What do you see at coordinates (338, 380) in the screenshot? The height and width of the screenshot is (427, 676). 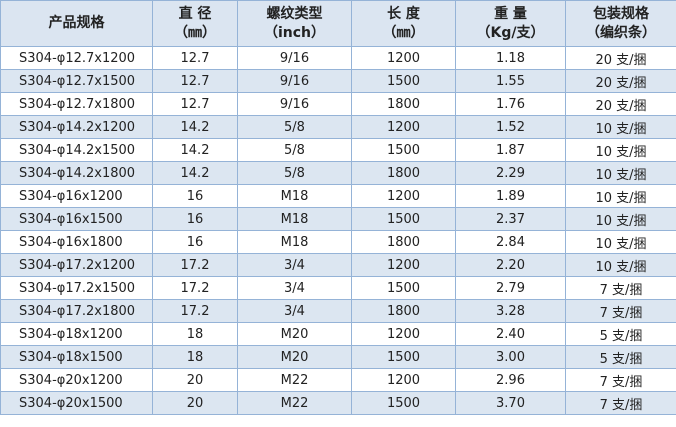 I see `table-row: S304-φ20x1200 20 M22 1200 2.96 7 支/捆` at bounding box center [338, 380].